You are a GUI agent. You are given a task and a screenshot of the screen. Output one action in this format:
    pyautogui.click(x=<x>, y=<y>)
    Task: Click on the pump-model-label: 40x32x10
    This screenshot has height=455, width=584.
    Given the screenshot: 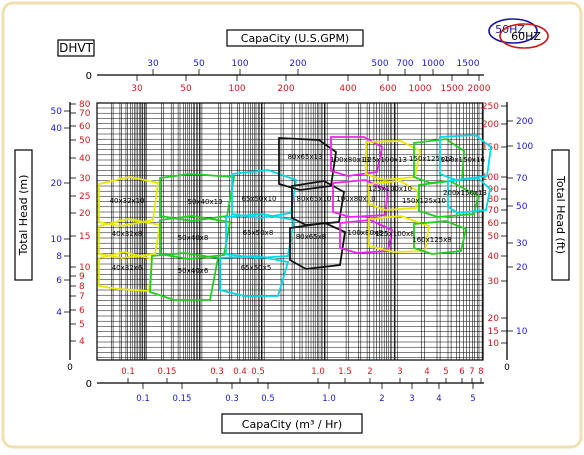 What is the action you would take?
    pyautogui.click(x=126, y=201)
    